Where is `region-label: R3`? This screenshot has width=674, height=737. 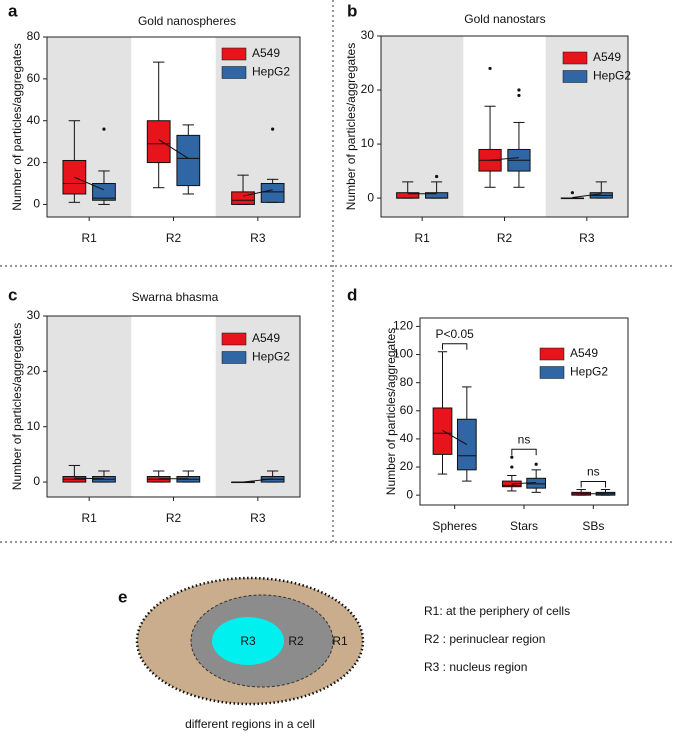 region-label: R3 is located at coordinates (248, 641).